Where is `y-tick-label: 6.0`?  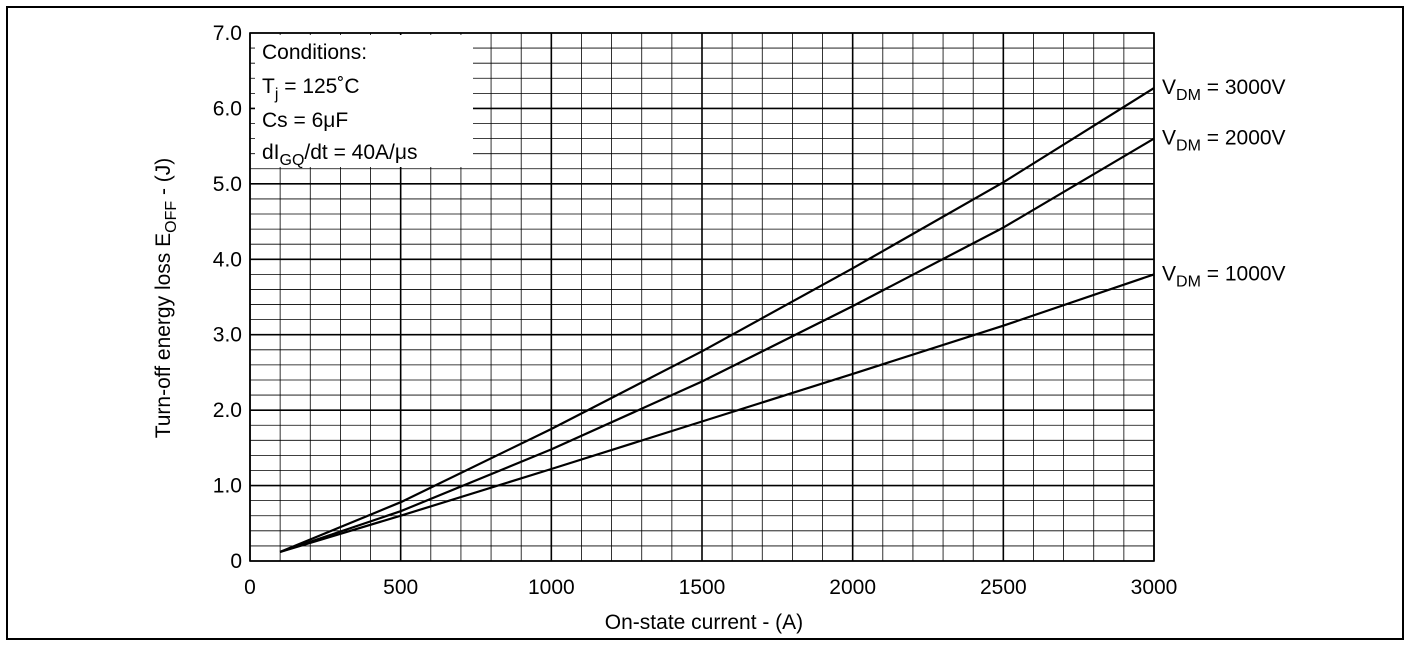 y-tick-label: 6.0 is located at coordinates (227, 108).